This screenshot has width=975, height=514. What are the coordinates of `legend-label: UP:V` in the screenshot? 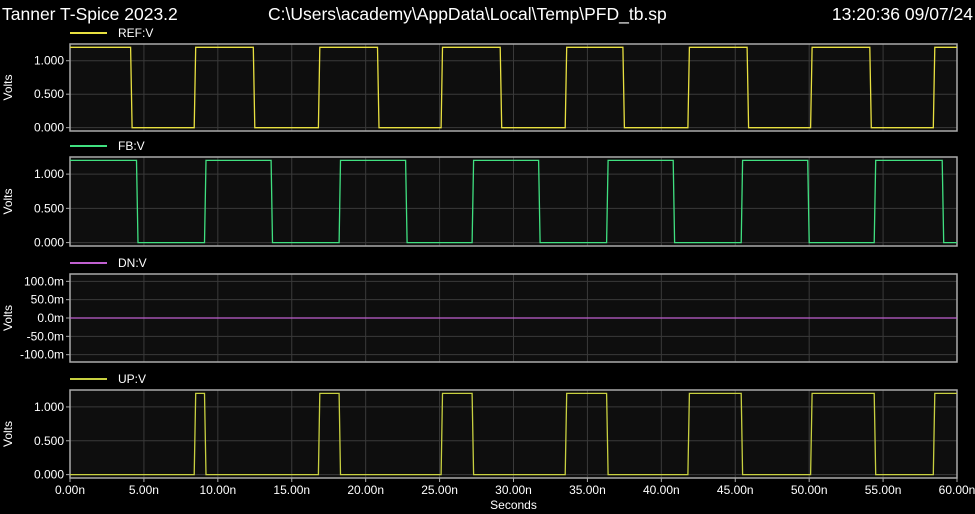 It's located at (132, 379).